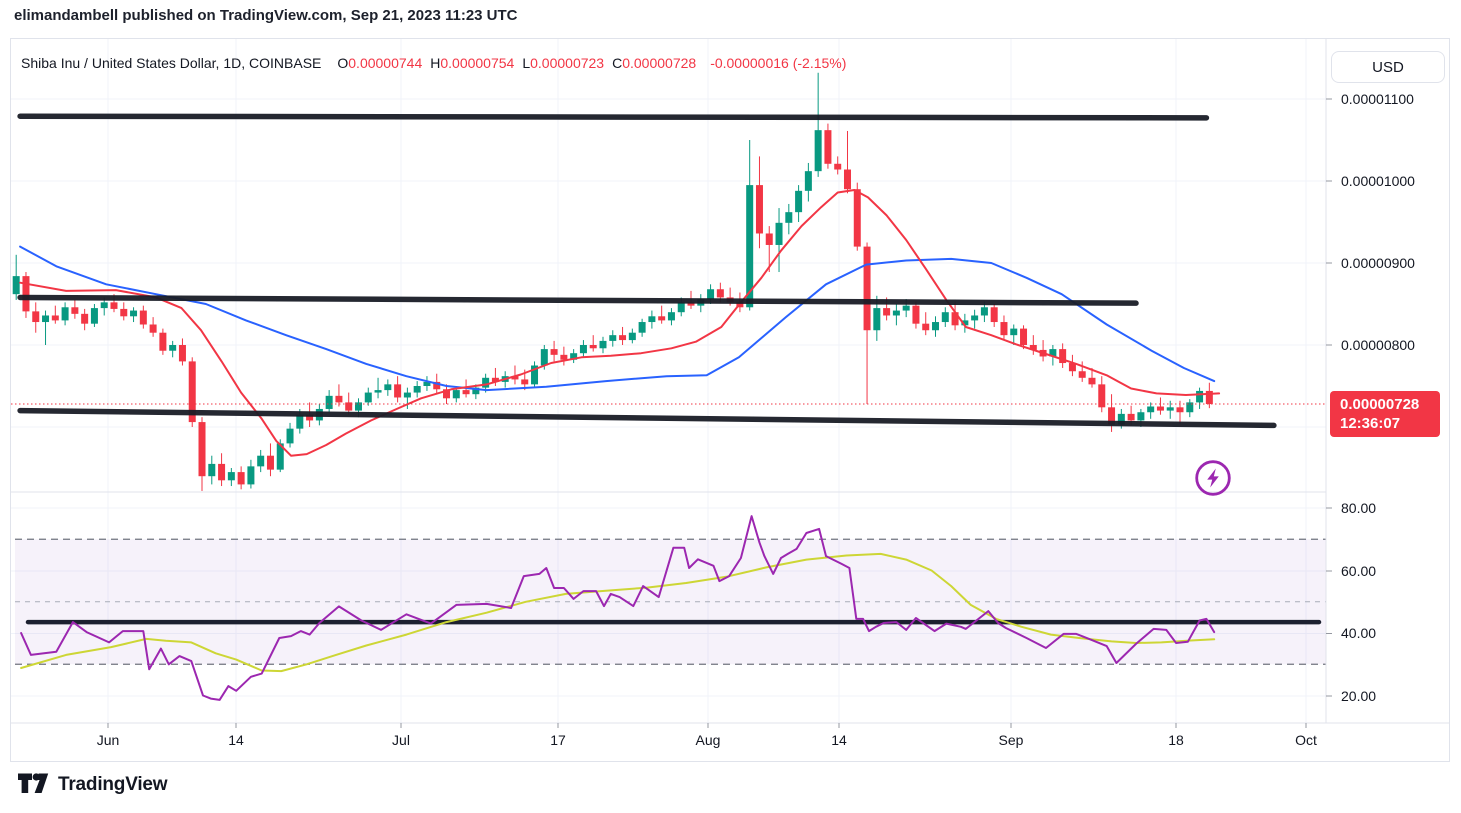 The height and width of the screenshot is (813, 1461). I want to click on ohlc-low: L0.00000723, so click(563, 63).